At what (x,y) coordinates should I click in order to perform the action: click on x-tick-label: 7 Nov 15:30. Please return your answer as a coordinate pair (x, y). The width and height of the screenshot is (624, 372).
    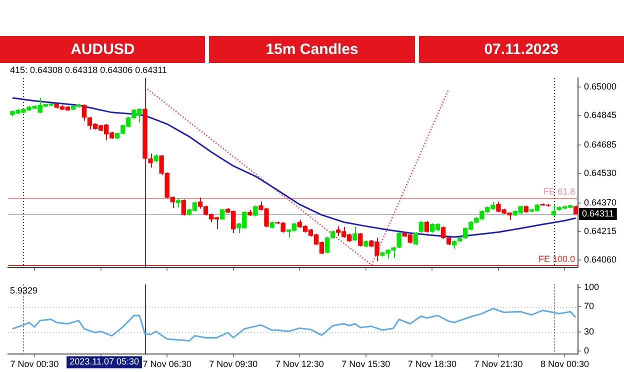
    Looking at the image, I should click on (366, 364).